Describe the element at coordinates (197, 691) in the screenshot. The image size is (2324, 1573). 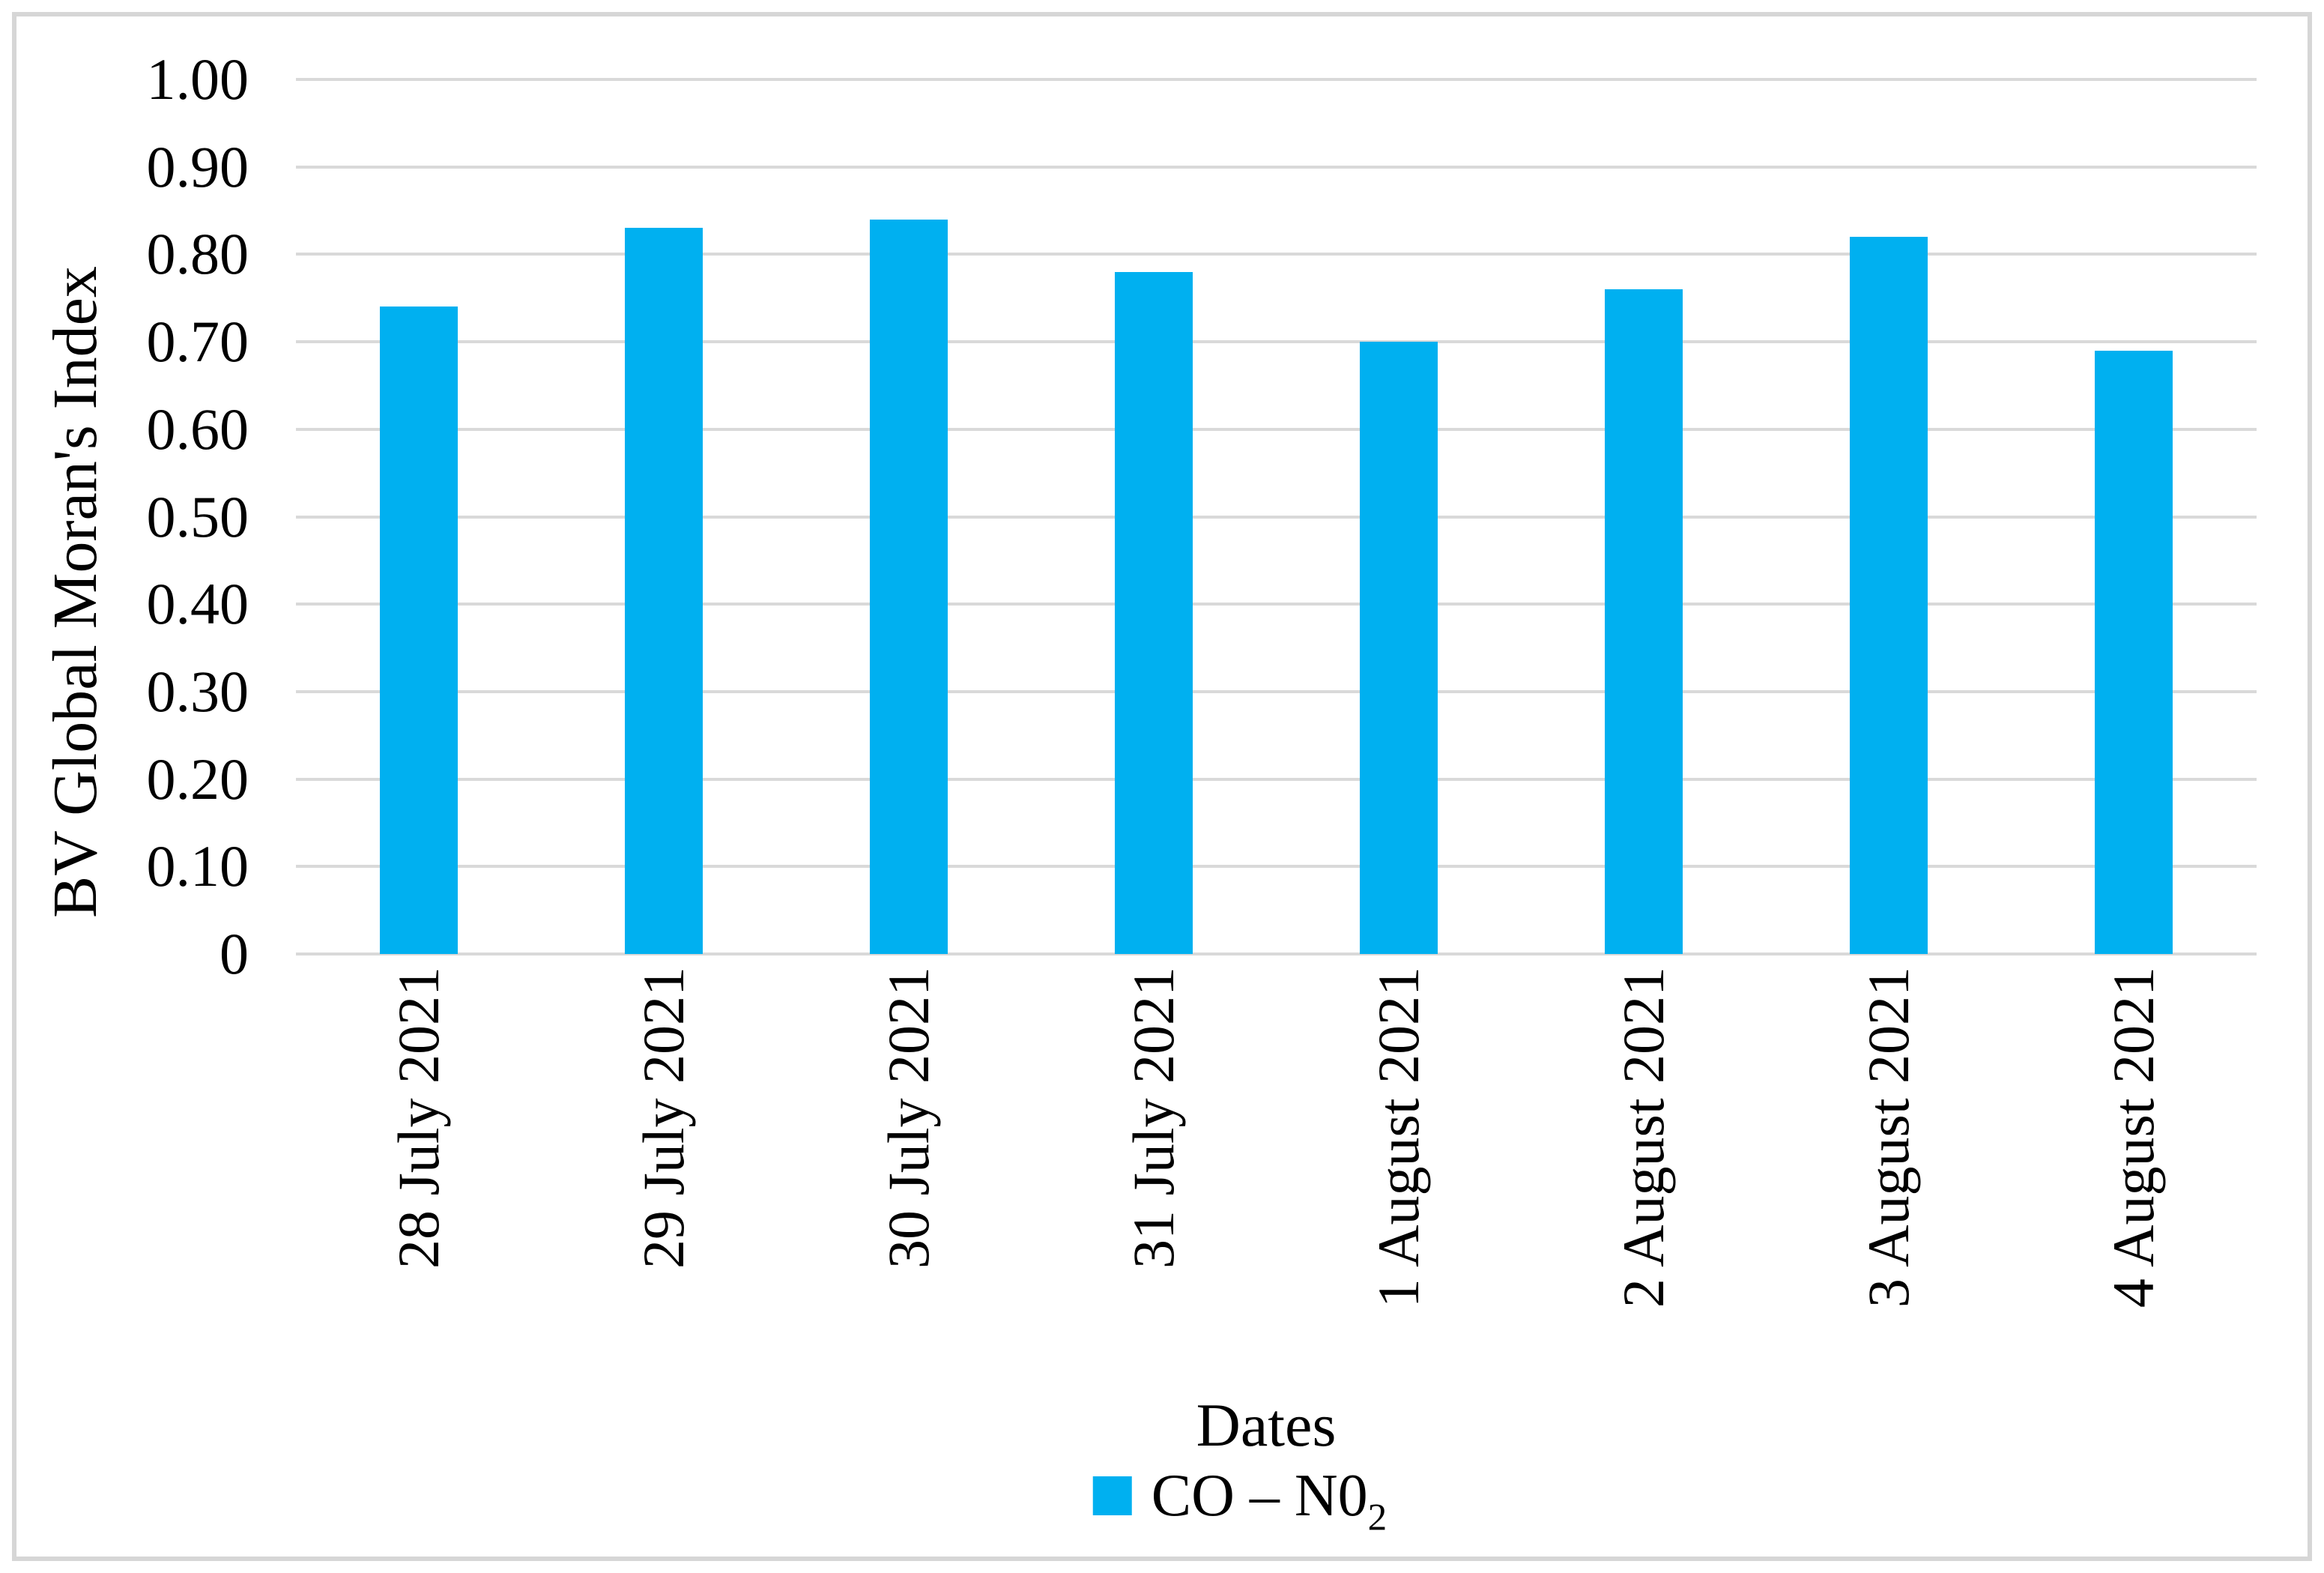
I see `y-tick-label: 0.30` at that location.